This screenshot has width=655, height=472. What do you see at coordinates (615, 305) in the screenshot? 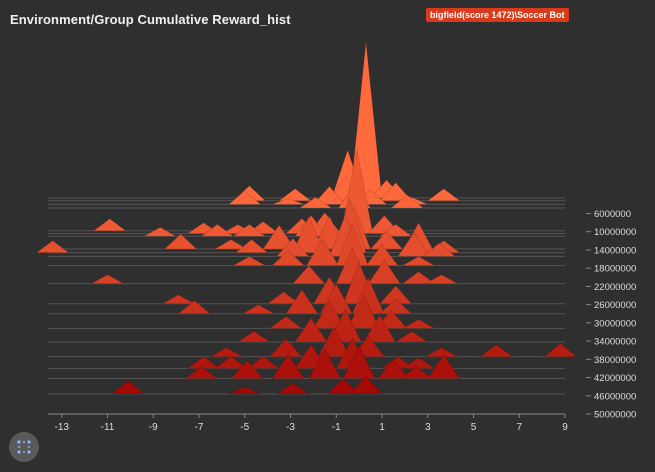
I see `step-tick-label: 26000000` at bounding box center [615, 305].